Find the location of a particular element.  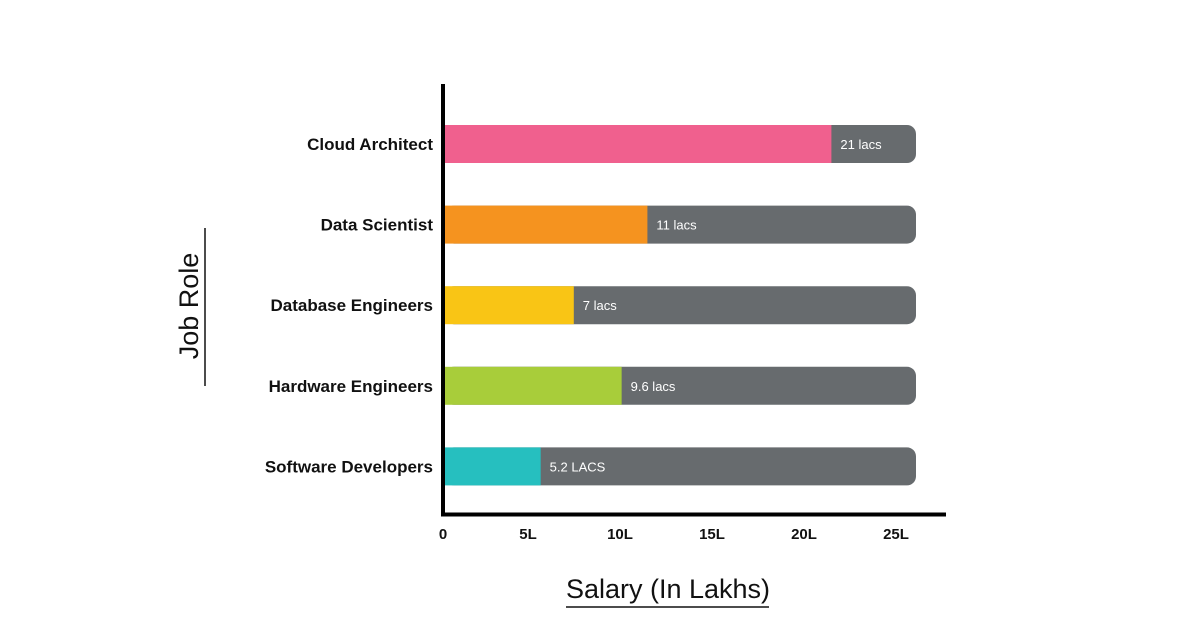

bar-cloud-architect is located at coordinates (638, 144).